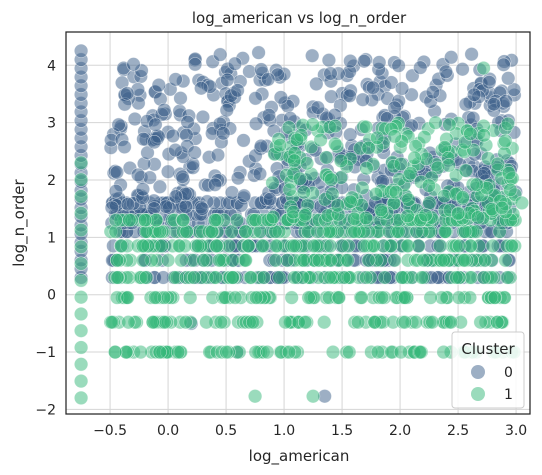  Describe the element at coordinates (488, 349) in the screenshot. I see `legend-title: Cluster` at that location.